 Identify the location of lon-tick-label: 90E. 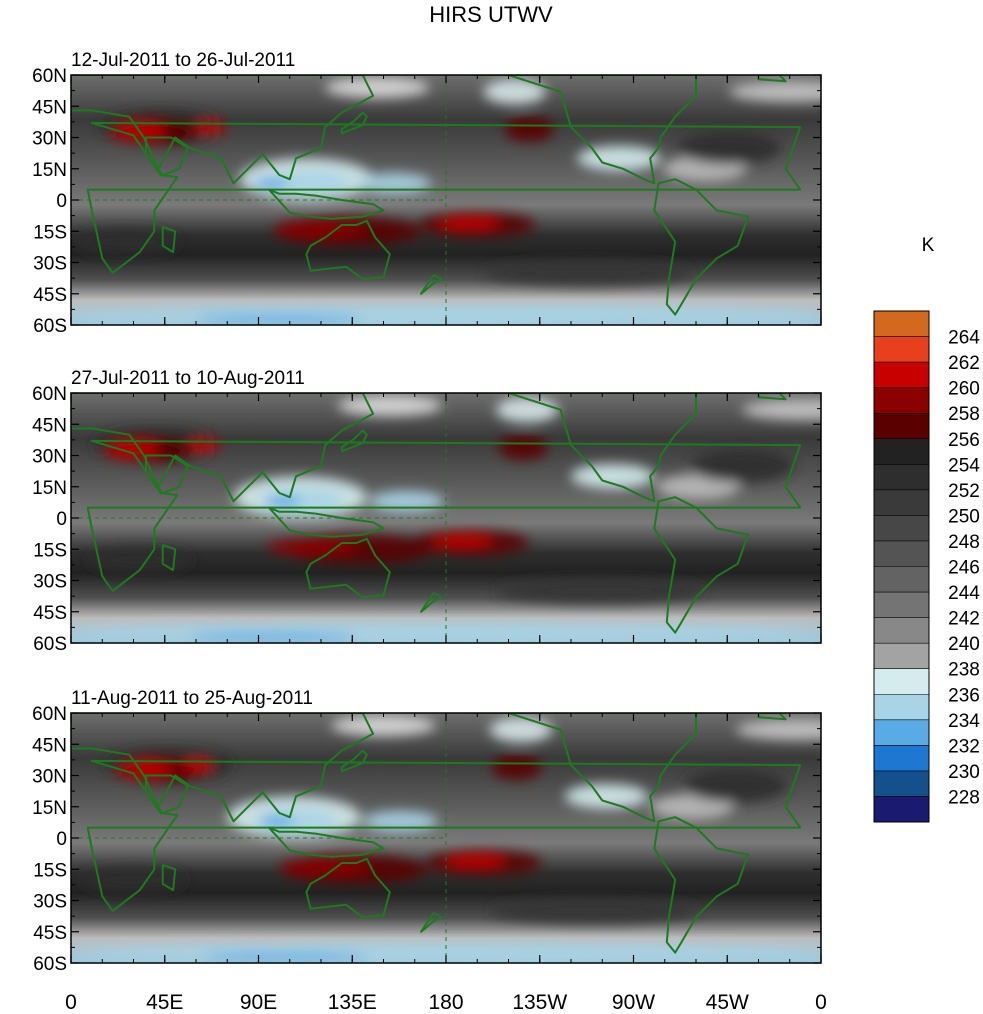
(258, 1002).